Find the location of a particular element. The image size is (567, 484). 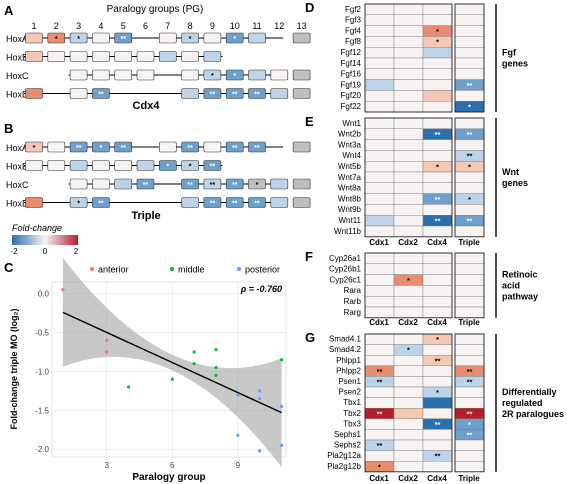

gene-name: Psen2 is located at coordinates (349, 392).